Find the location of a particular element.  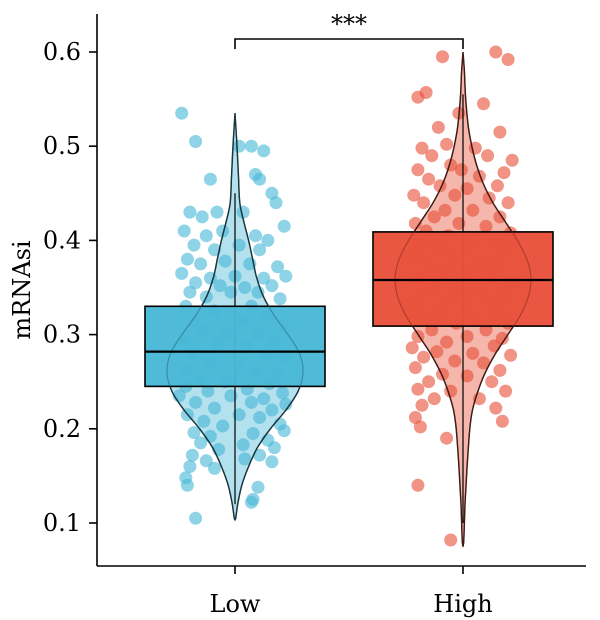

x-tick-label-high: High is located at coordinates (462, 604).